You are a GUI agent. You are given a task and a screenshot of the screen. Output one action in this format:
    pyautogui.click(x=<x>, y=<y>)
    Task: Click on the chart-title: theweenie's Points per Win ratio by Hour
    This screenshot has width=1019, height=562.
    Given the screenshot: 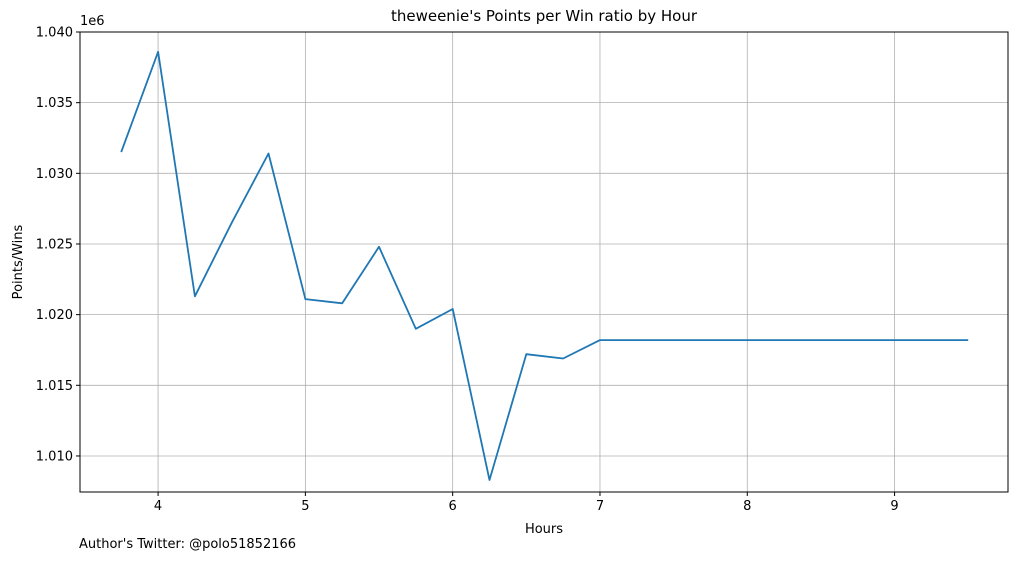 What is the action you would take?
    pyautogui.click(x=544, y=16)
    